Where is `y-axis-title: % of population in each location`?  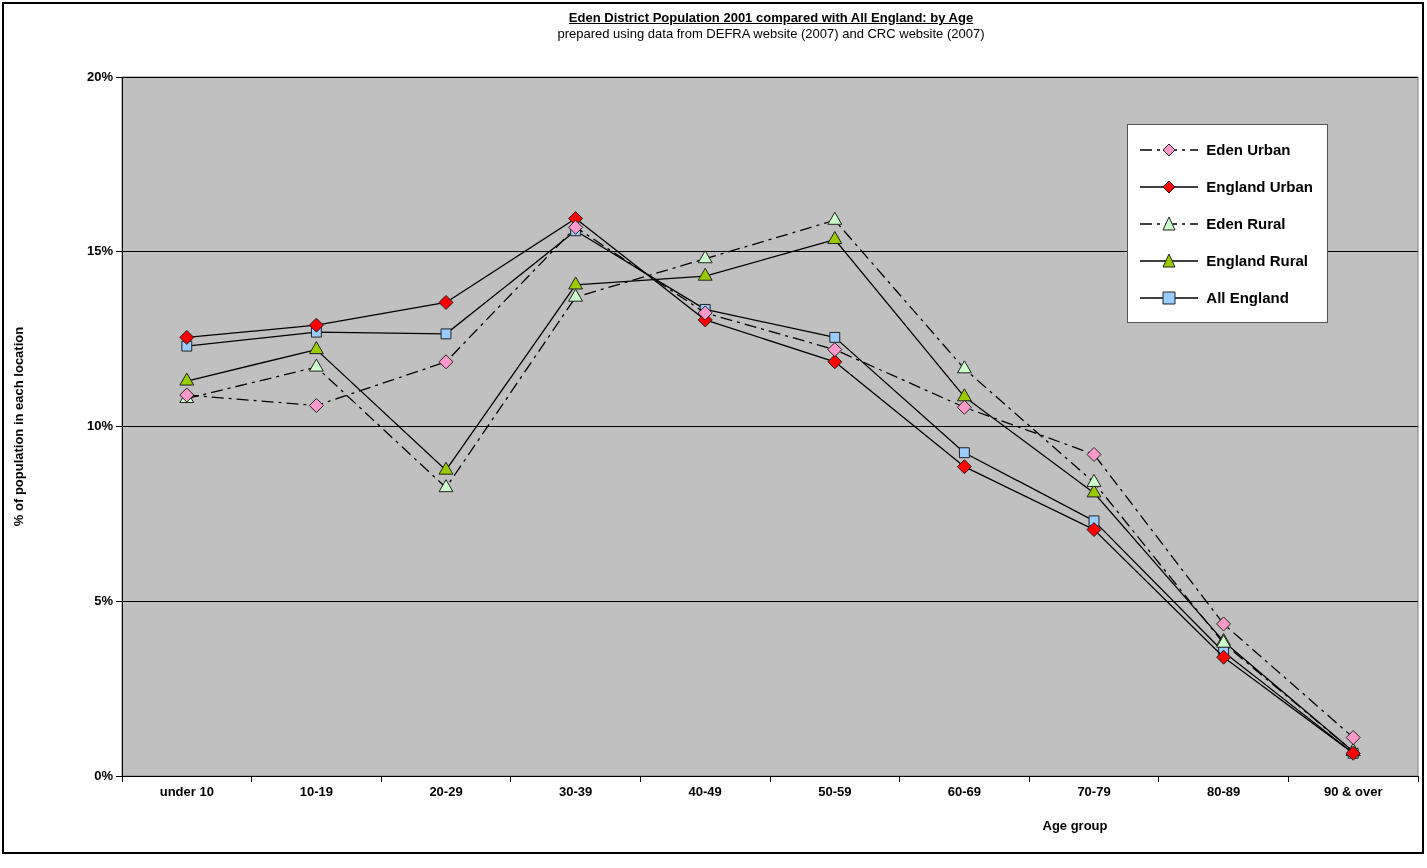 y-axis-title: % of population in each location is located at coordinates (19, 426).